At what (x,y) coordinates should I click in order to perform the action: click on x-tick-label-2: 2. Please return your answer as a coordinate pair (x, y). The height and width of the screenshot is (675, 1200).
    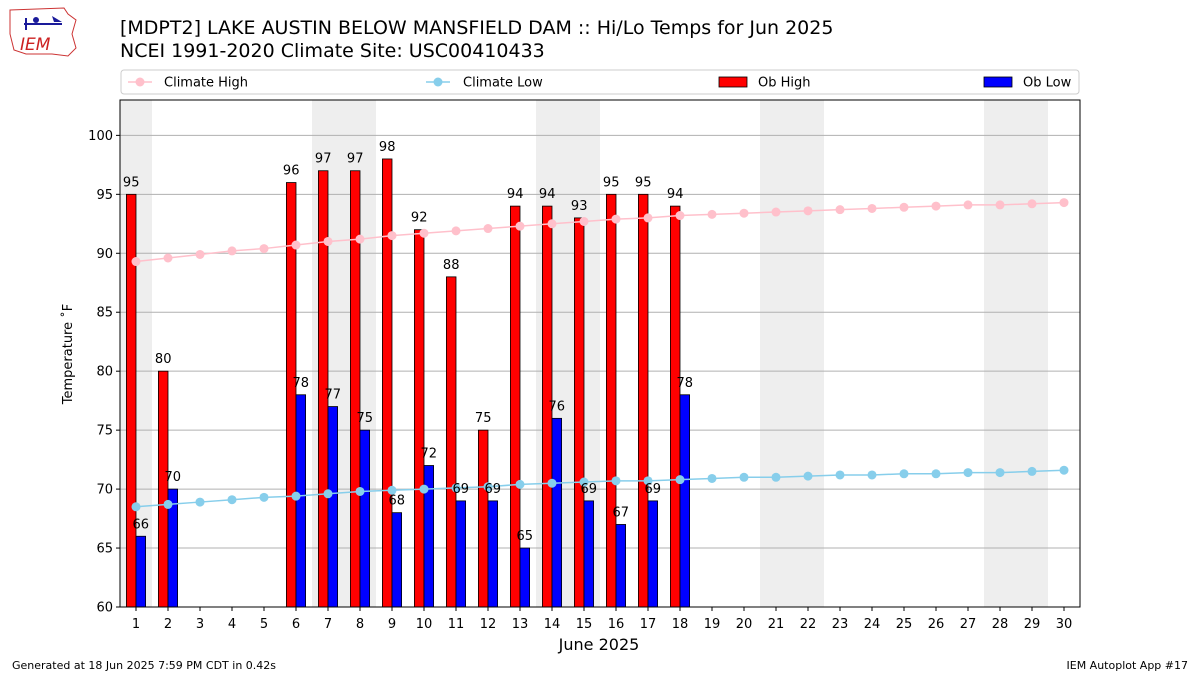
    Looking at the image, I should click on (168, 624).